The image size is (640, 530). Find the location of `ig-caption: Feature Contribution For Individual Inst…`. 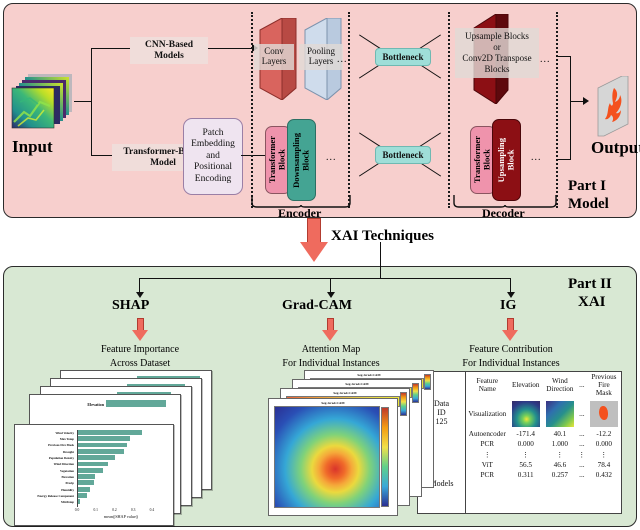

ig-caption: Feature Contribution For Individual Inst… is located at coordinates (511, 356).